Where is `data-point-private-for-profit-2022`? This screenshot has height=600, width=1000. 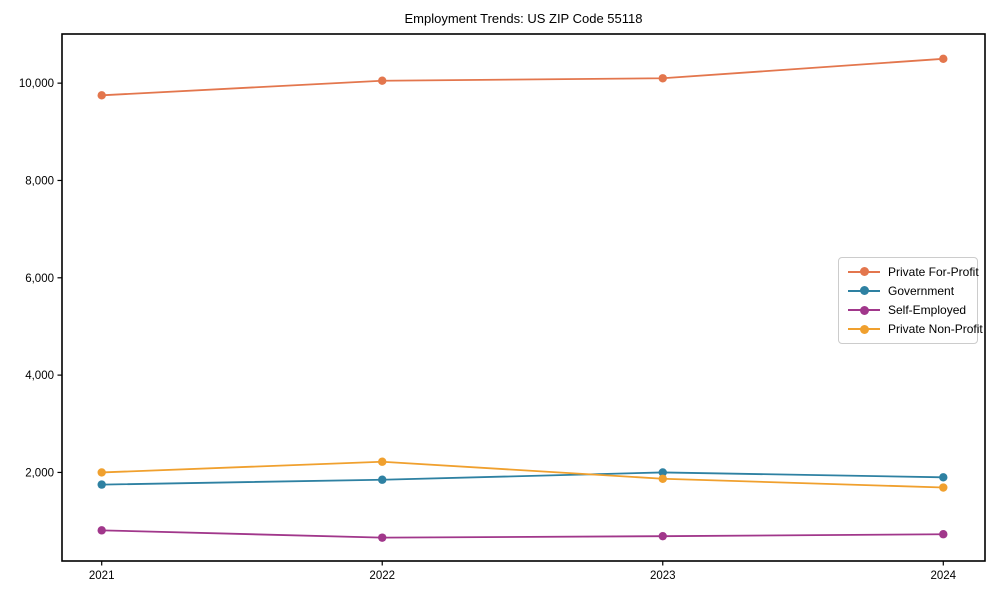
data-point-private-for-profit-2022 is located at coordinates (382, 80).